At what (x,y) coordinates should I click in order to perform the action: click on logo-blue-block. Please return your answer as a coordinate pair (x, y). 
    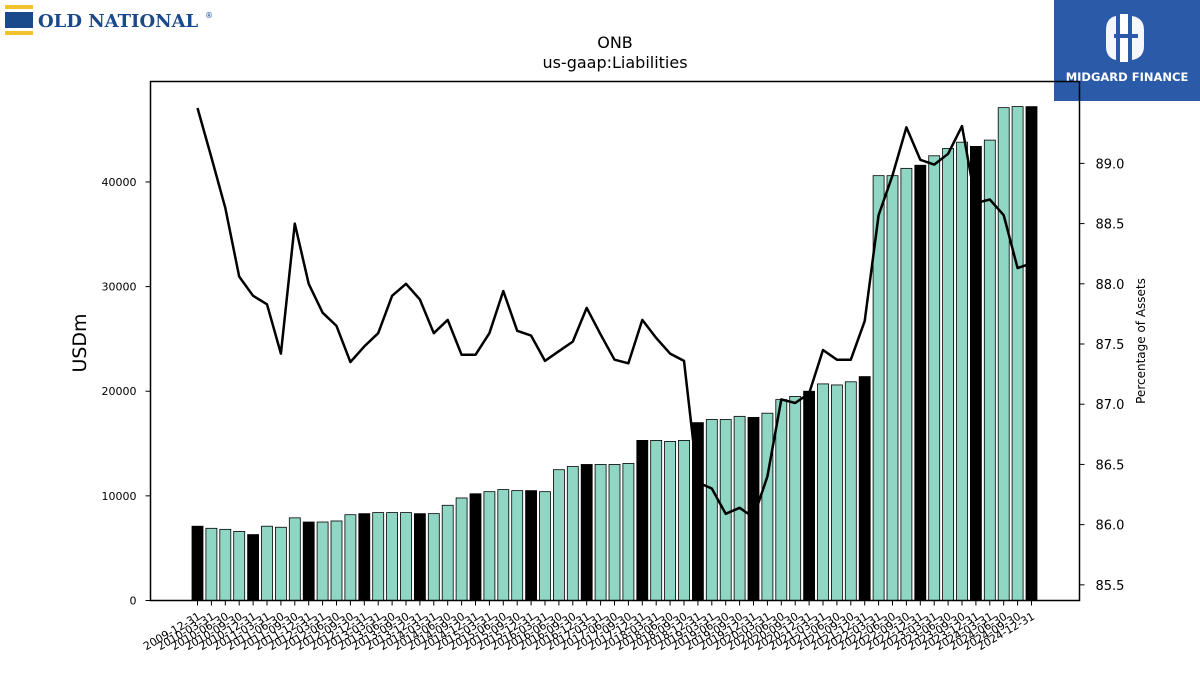
    Looking at the image, I should click on (19, 20).